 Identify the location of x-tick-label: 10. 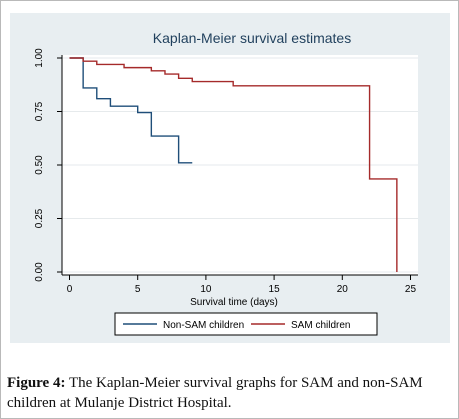
(206, 289).